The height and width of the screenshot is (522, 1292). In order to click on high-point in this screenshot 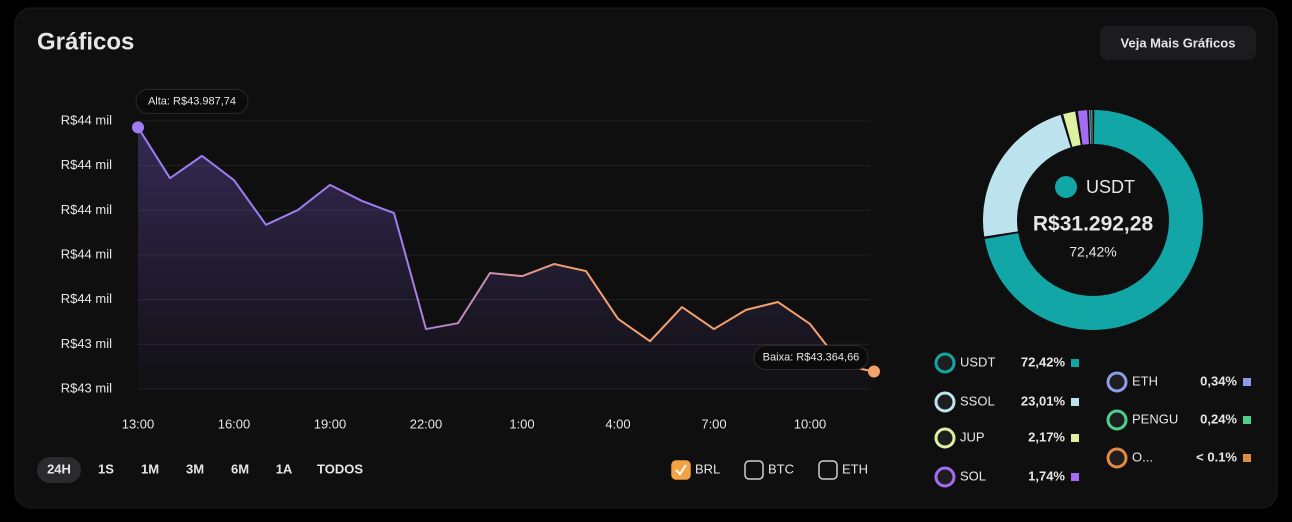, I will do `click(138, 127)`.